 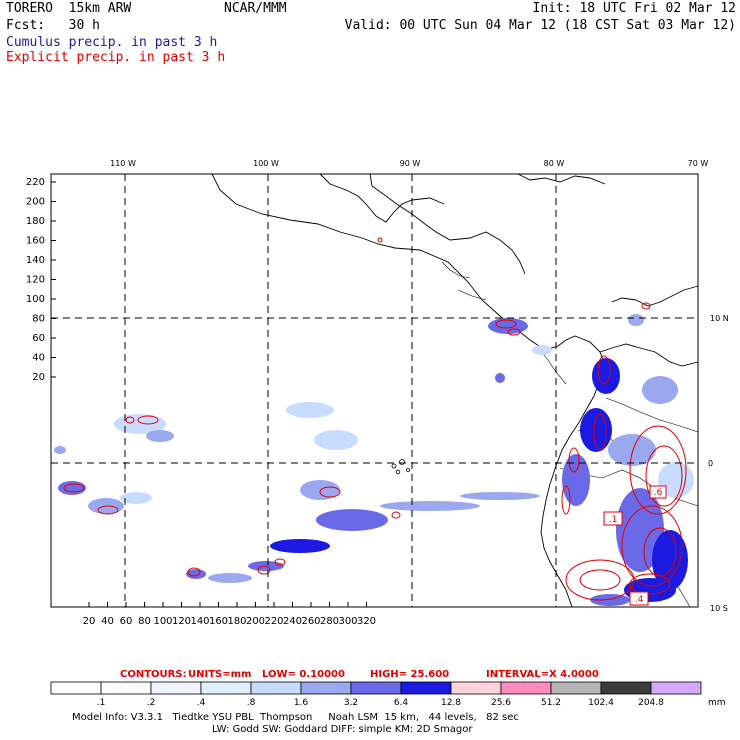 What do you see at coordinates (410, 163) in the screenshot?
I see `lon-label: 90 W` at bounding box center [410, 163].